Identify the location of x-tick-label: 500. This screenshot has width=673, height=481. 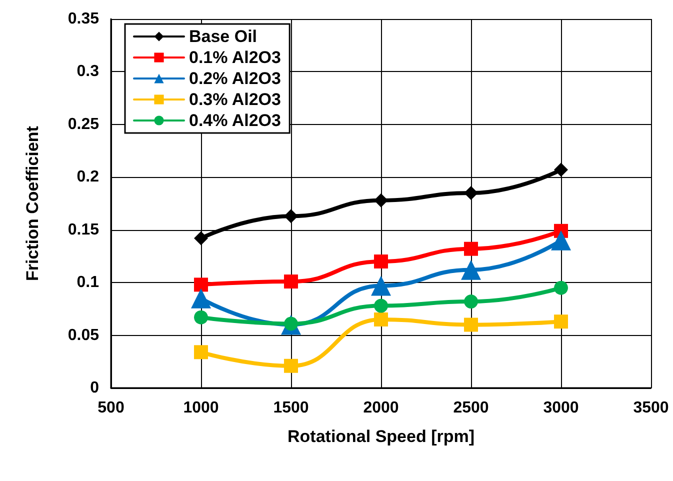
(111, 408).